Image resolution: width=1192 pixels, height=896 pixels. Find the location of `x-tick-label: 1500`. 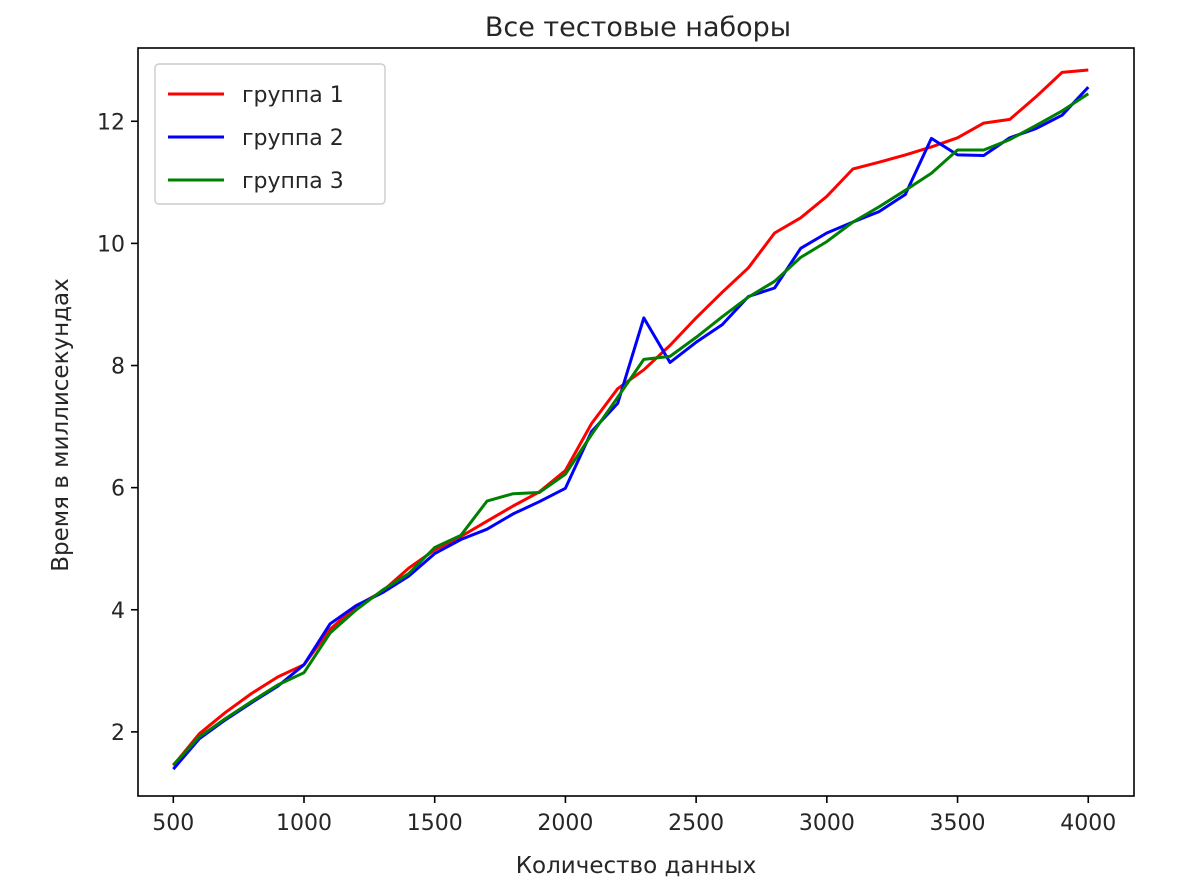

x-tick-label: 1500 is located at coordinates (435, 823).